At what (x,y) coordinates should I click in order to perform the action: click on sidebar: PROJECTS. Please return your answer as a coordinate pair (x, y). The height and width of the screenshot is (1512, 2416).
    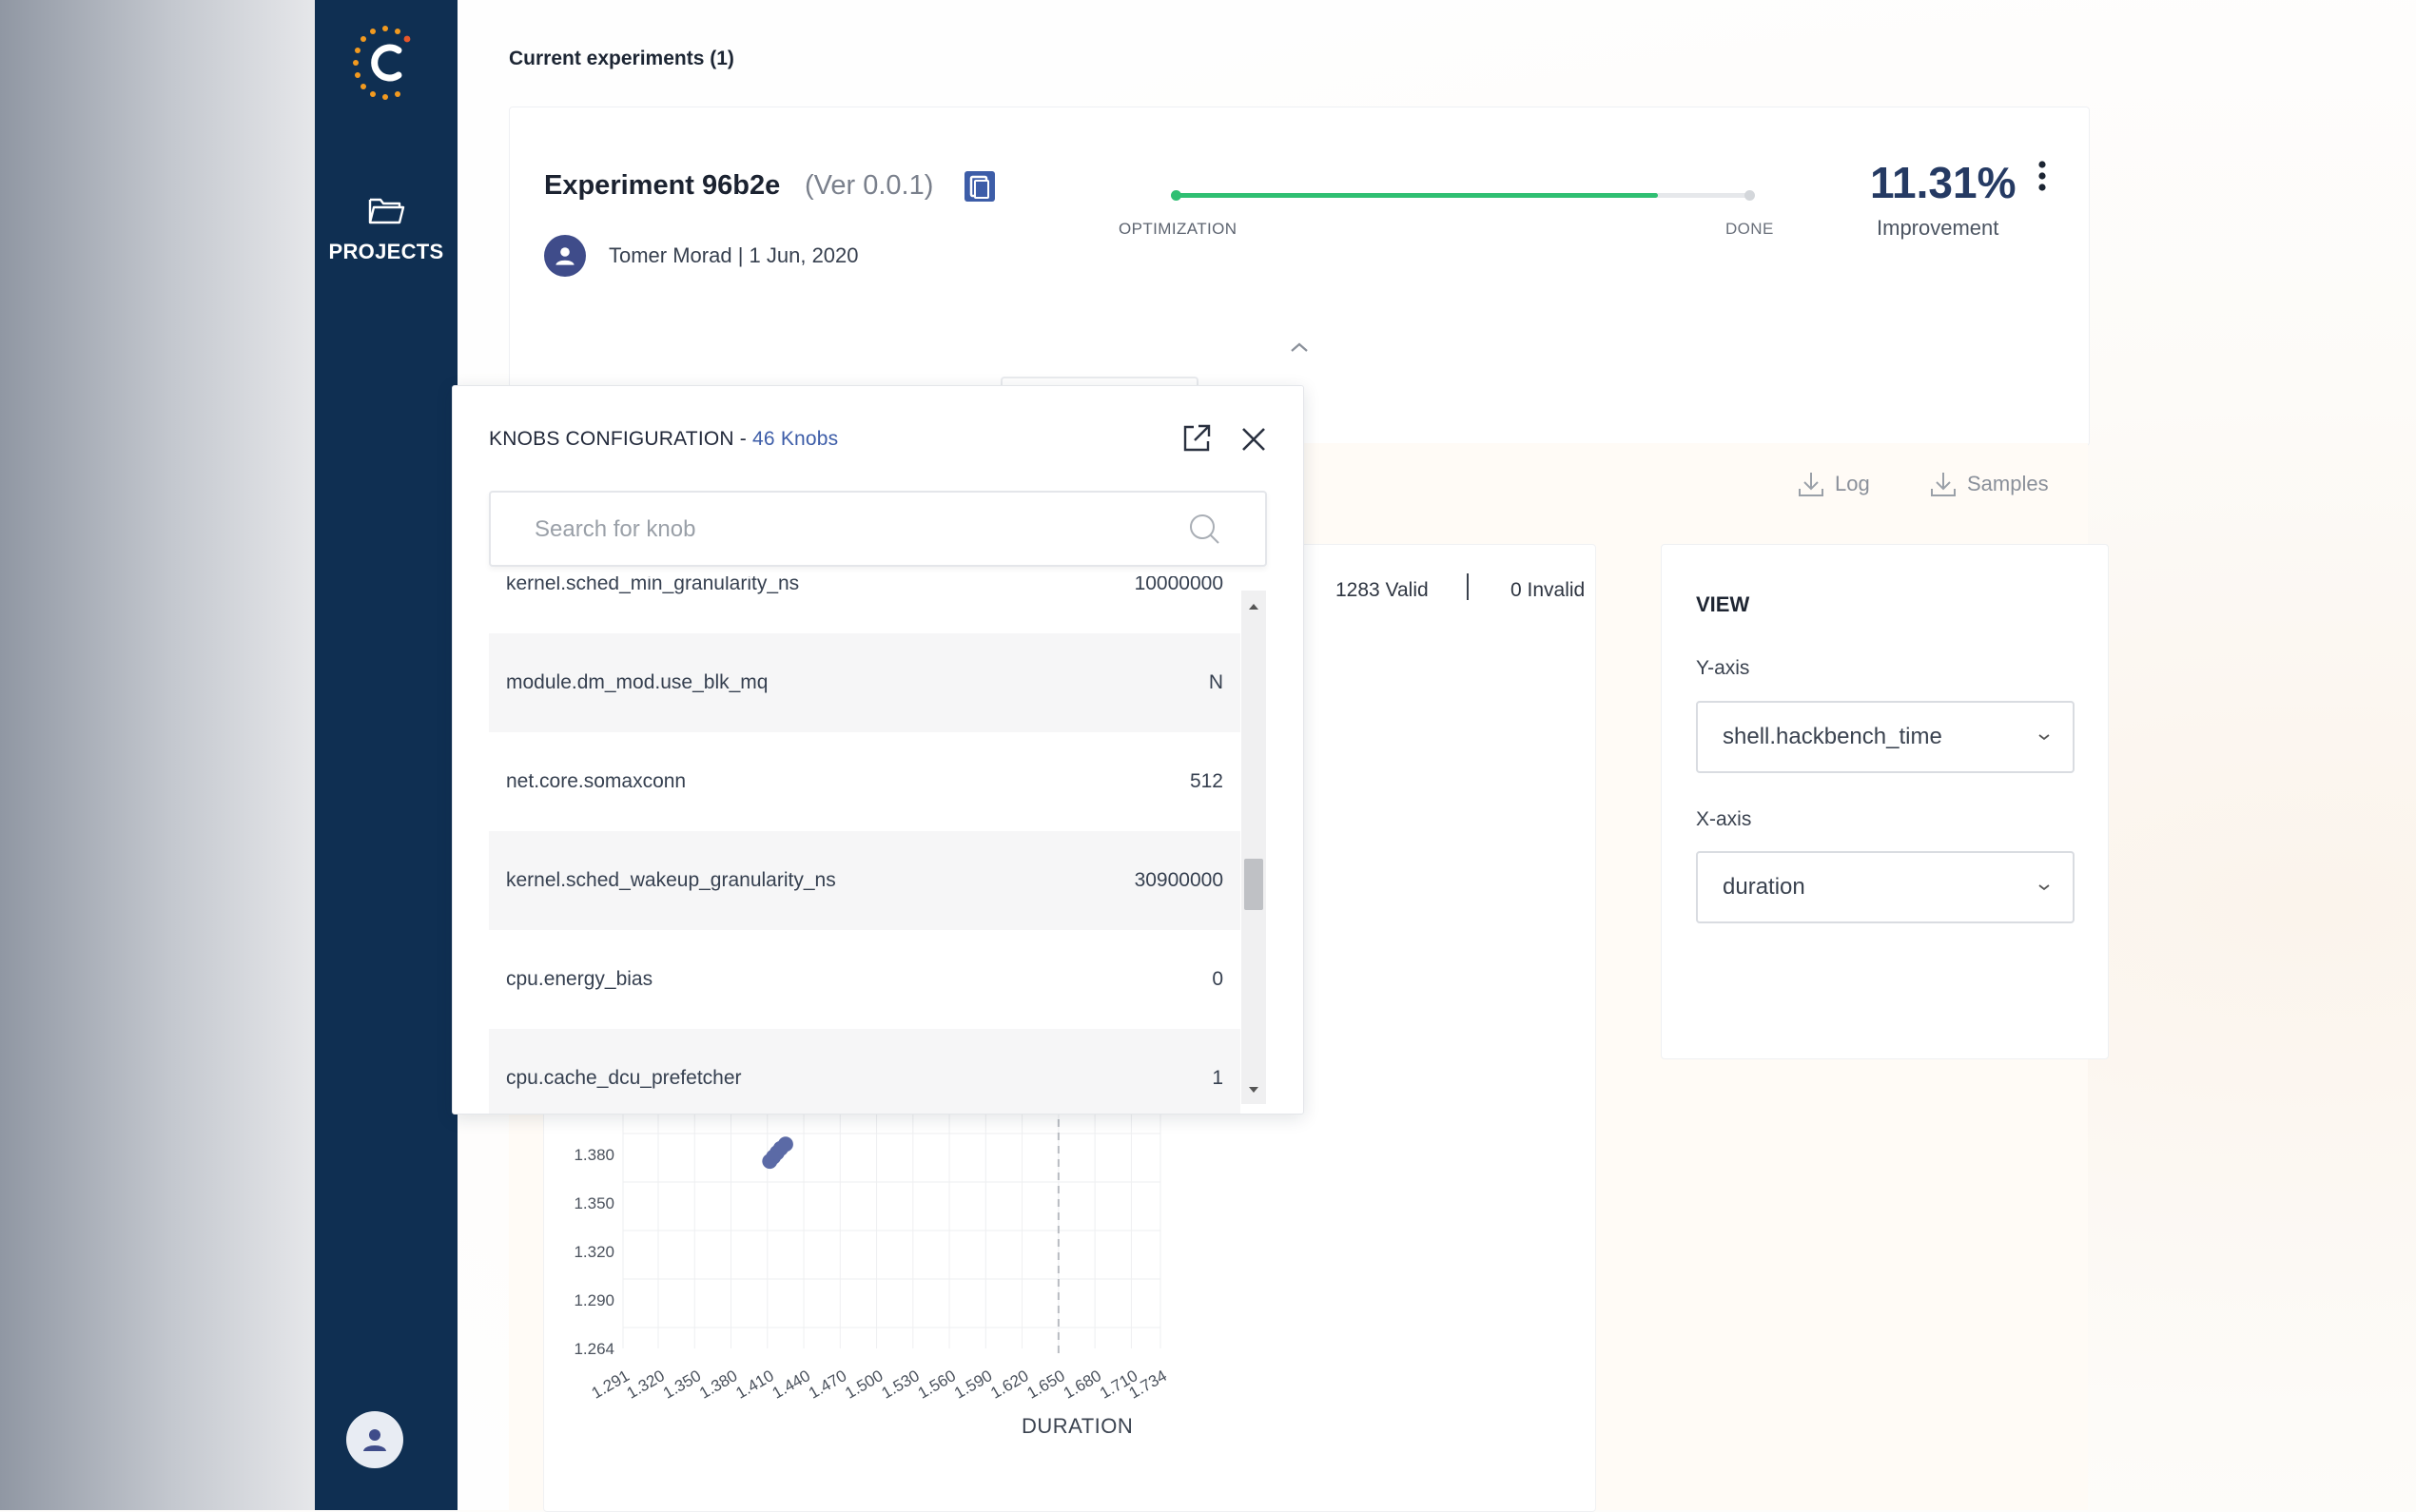
    Looking at the image, I should click on (387, 755).